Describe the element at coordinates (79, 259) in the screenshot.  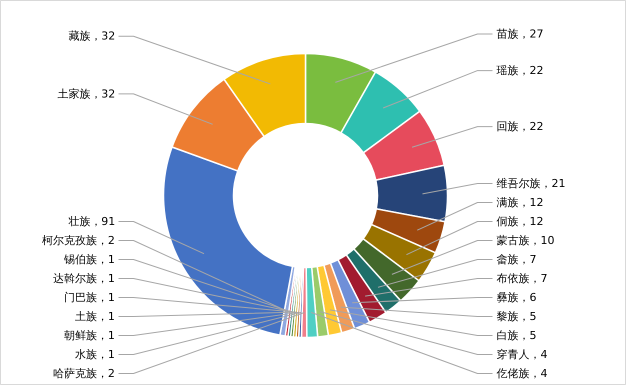
I see `slice-label: 锡伯族` at that location.